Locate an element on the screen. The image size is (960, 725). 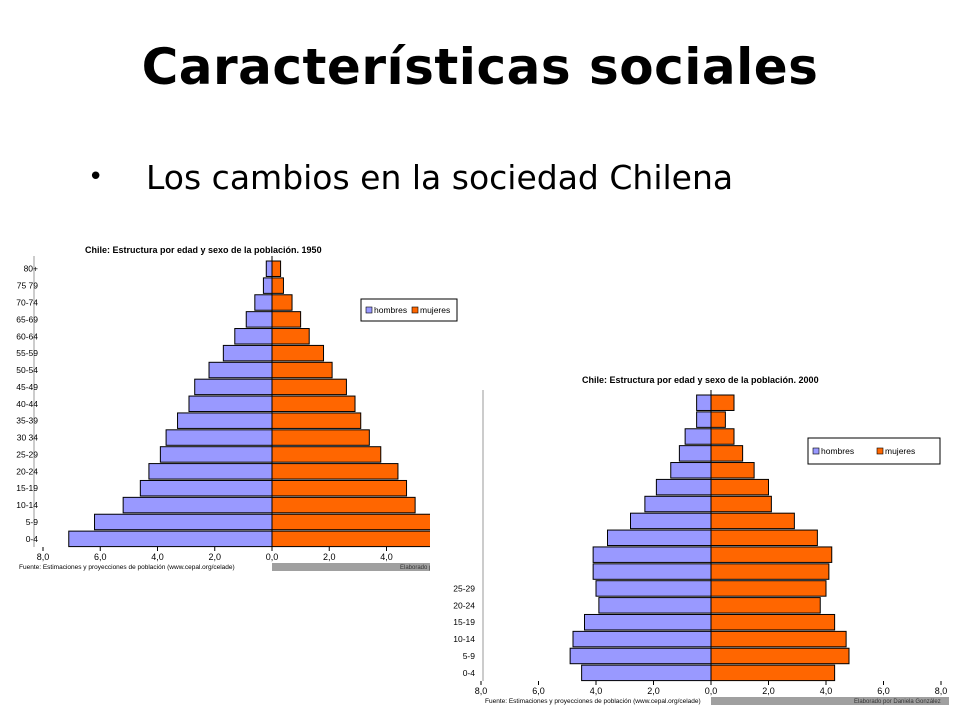
age-label: 35-39 is located at coordinates (27, 421).